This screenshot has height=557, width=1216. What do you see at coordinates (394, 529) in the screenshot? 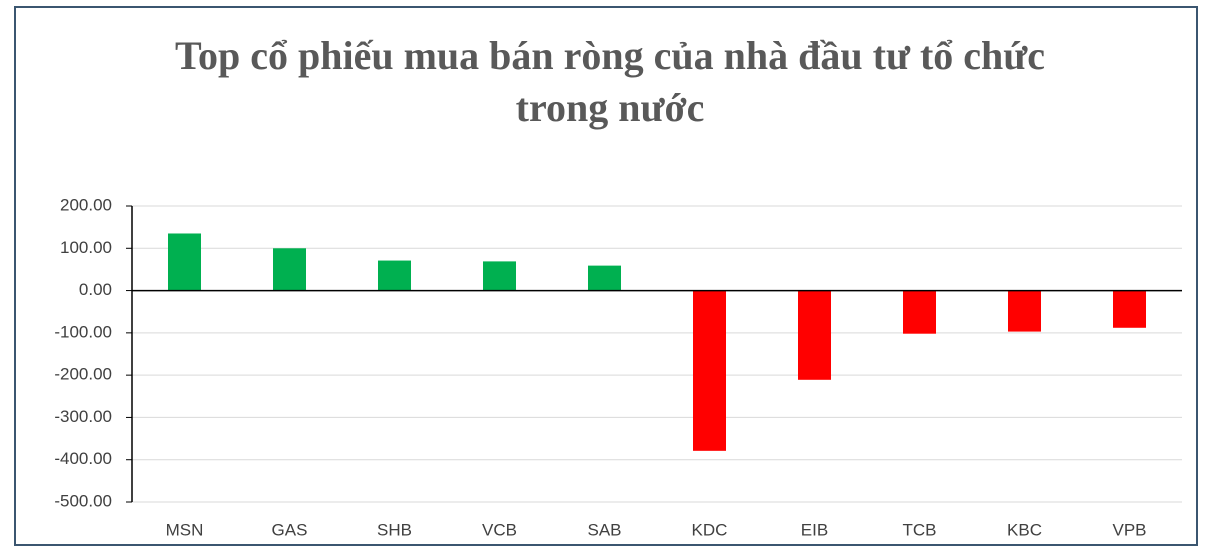
I see `x-tick-label: SHB` at bounding box center [394, 529].